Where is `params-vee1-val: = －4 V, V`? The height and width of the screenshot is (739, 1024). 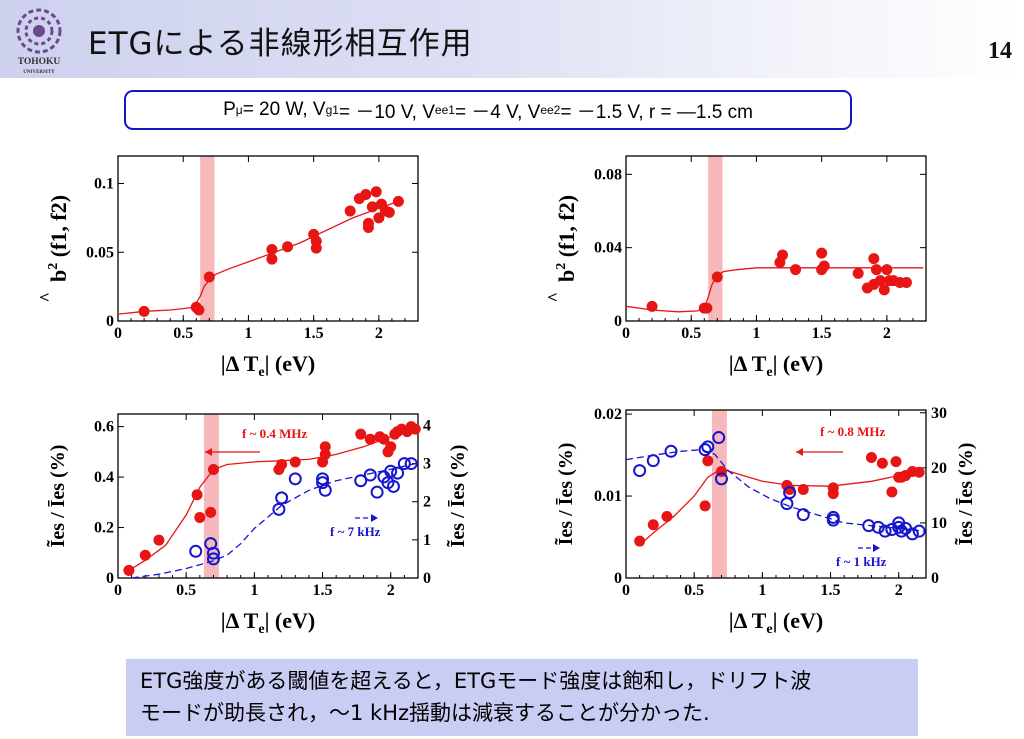 params-vee1-val: = －4 V, V is located at coordinates (497, 112).